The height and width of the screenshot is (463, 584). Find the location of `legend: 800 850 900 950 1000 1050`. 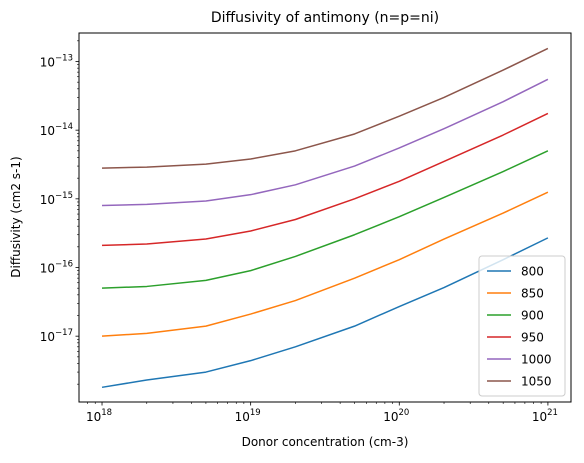

legend: 800 850 900 950 1000 1050 is located at coordinates (522, 326).